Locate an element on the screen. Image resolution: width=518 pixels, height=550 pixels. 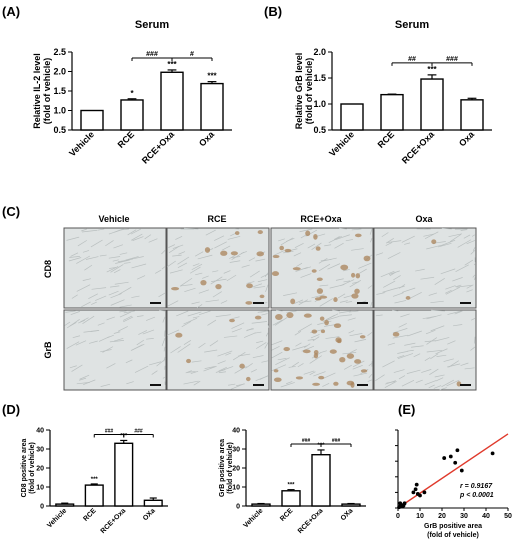
sig-star-d-left-1: *** is located at coordinates (95, 480).